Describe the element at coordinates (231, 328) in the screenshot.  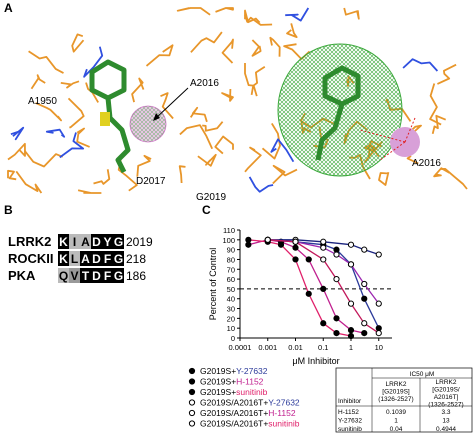
I see `y-tick-label: 10` at that location.